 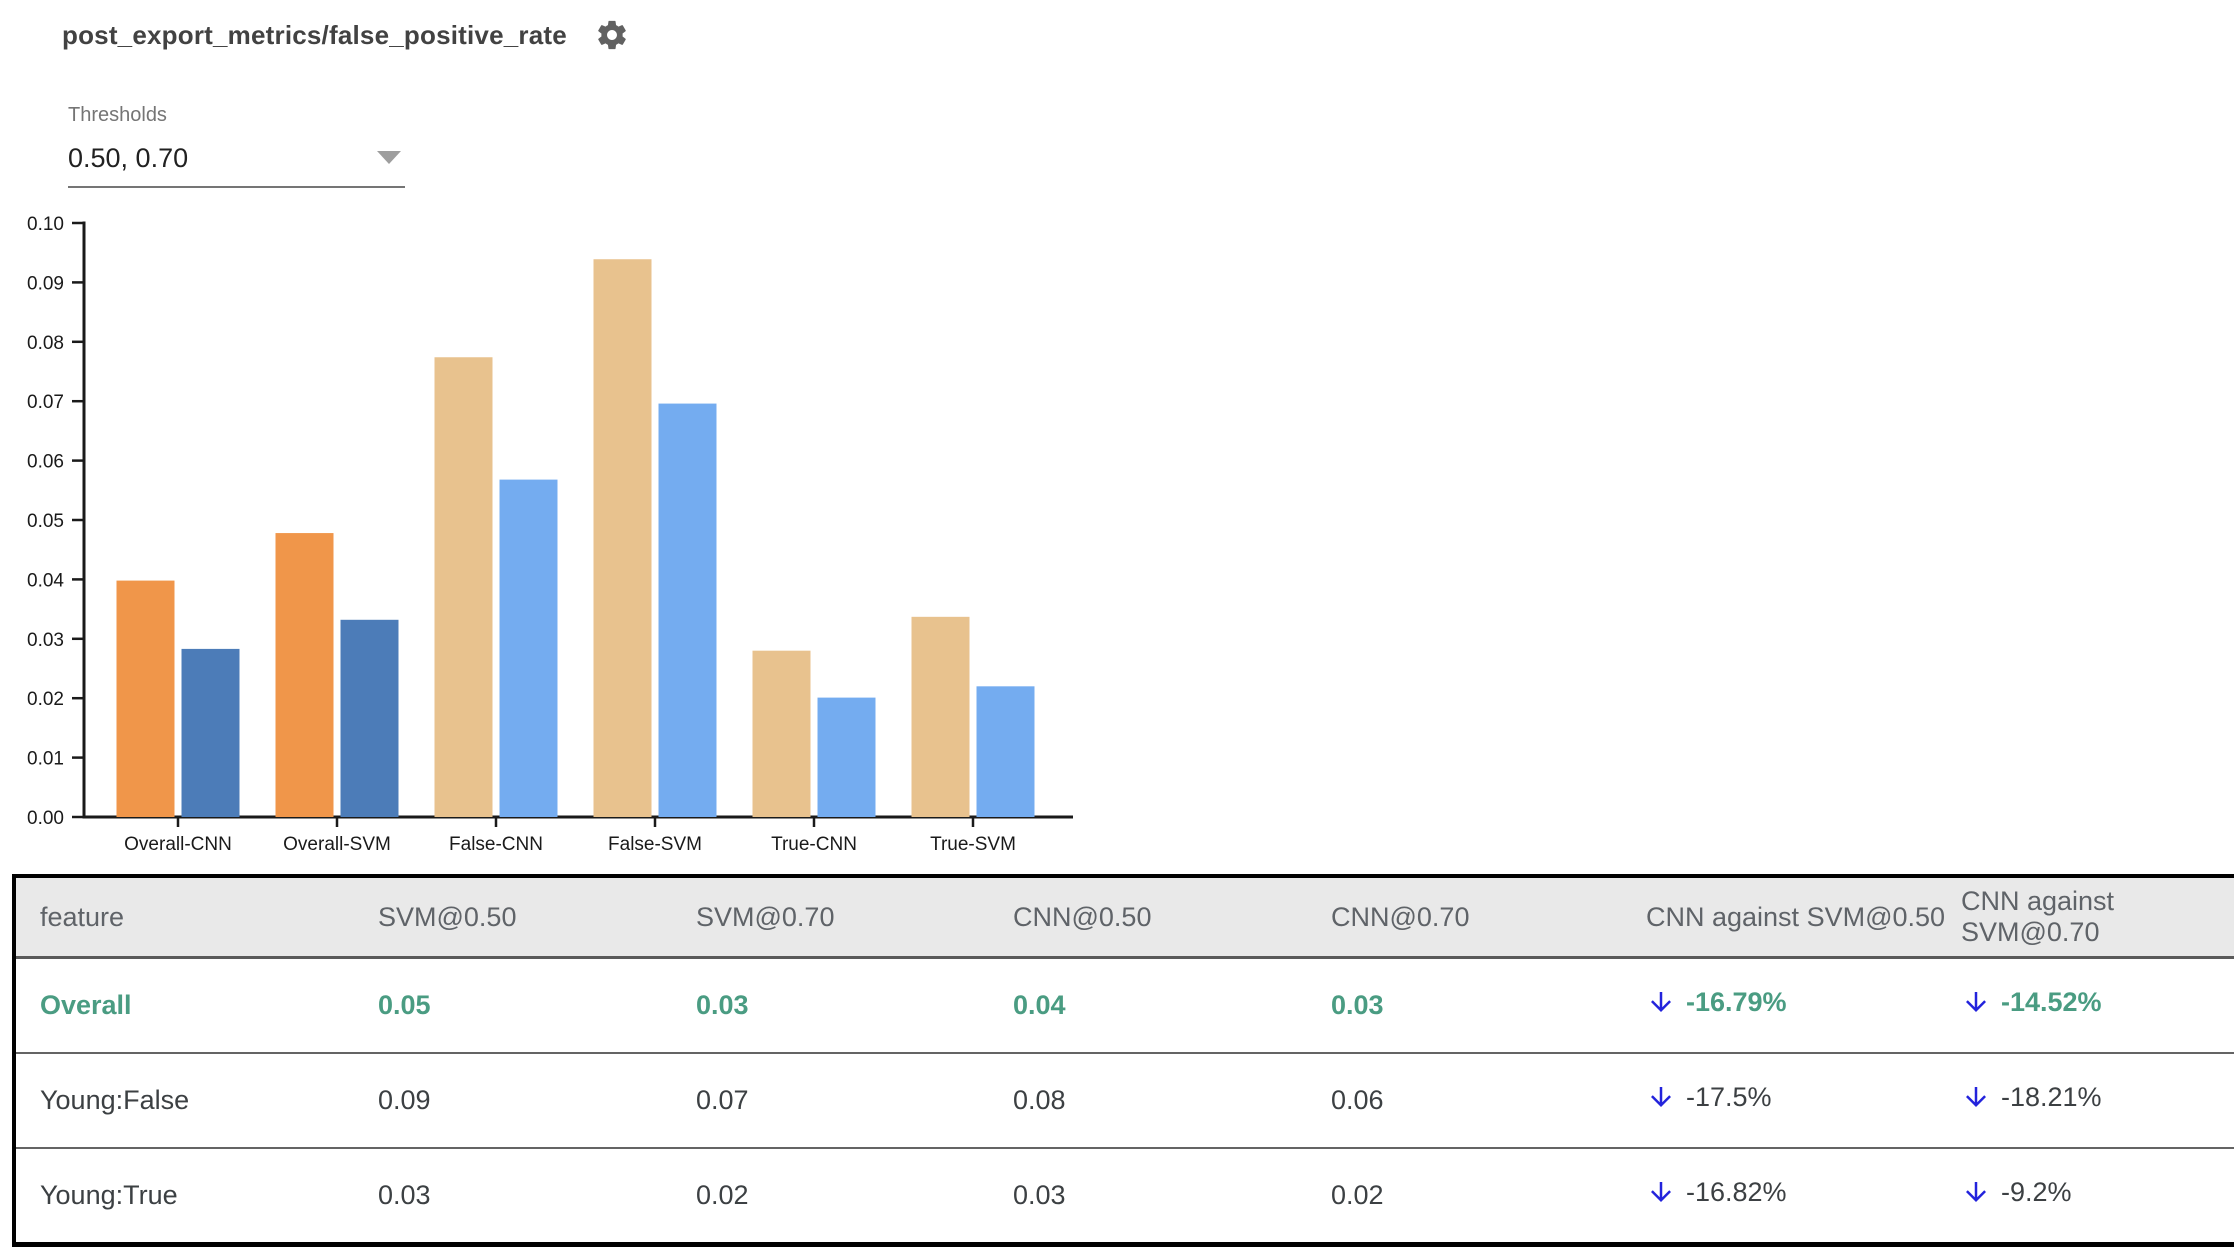 I want to click on bar-True-SVM-threshold-0.70, so click(x=1005, y=751).